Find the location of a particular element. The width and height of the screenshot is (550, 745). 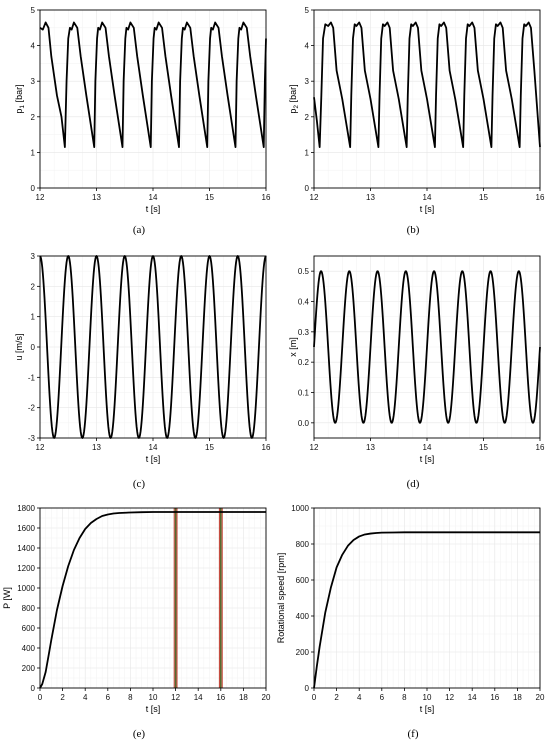

y-tick-label: 1800 is located at coordinates (26, 508).